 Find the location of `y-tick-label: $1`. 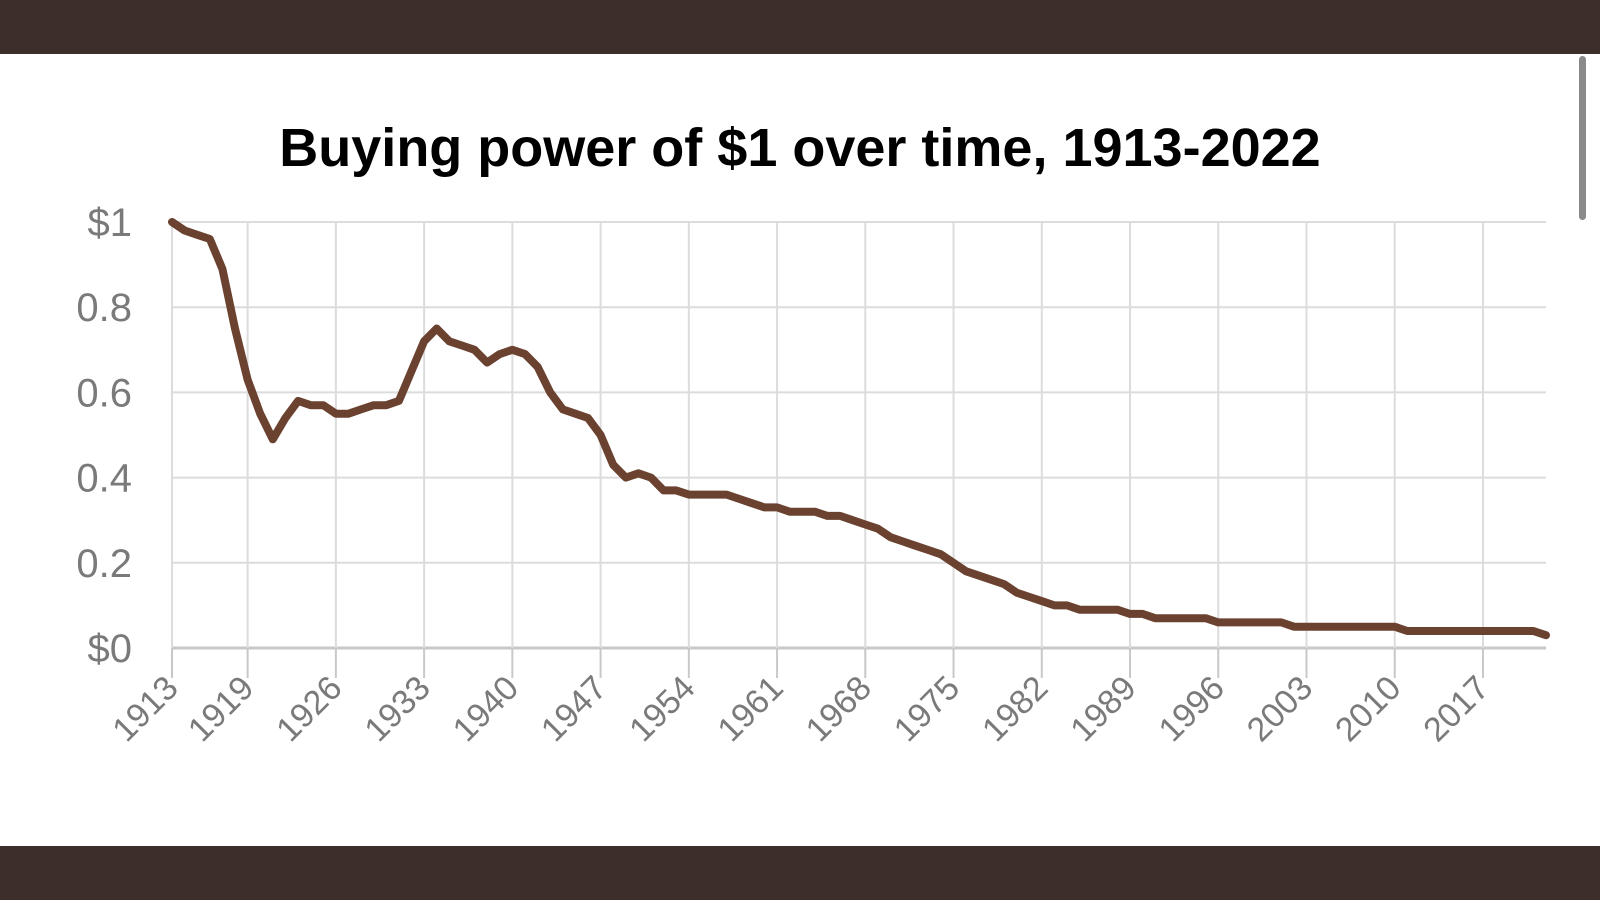

y-tick-label: $1 is located at coordinates (110, 223).